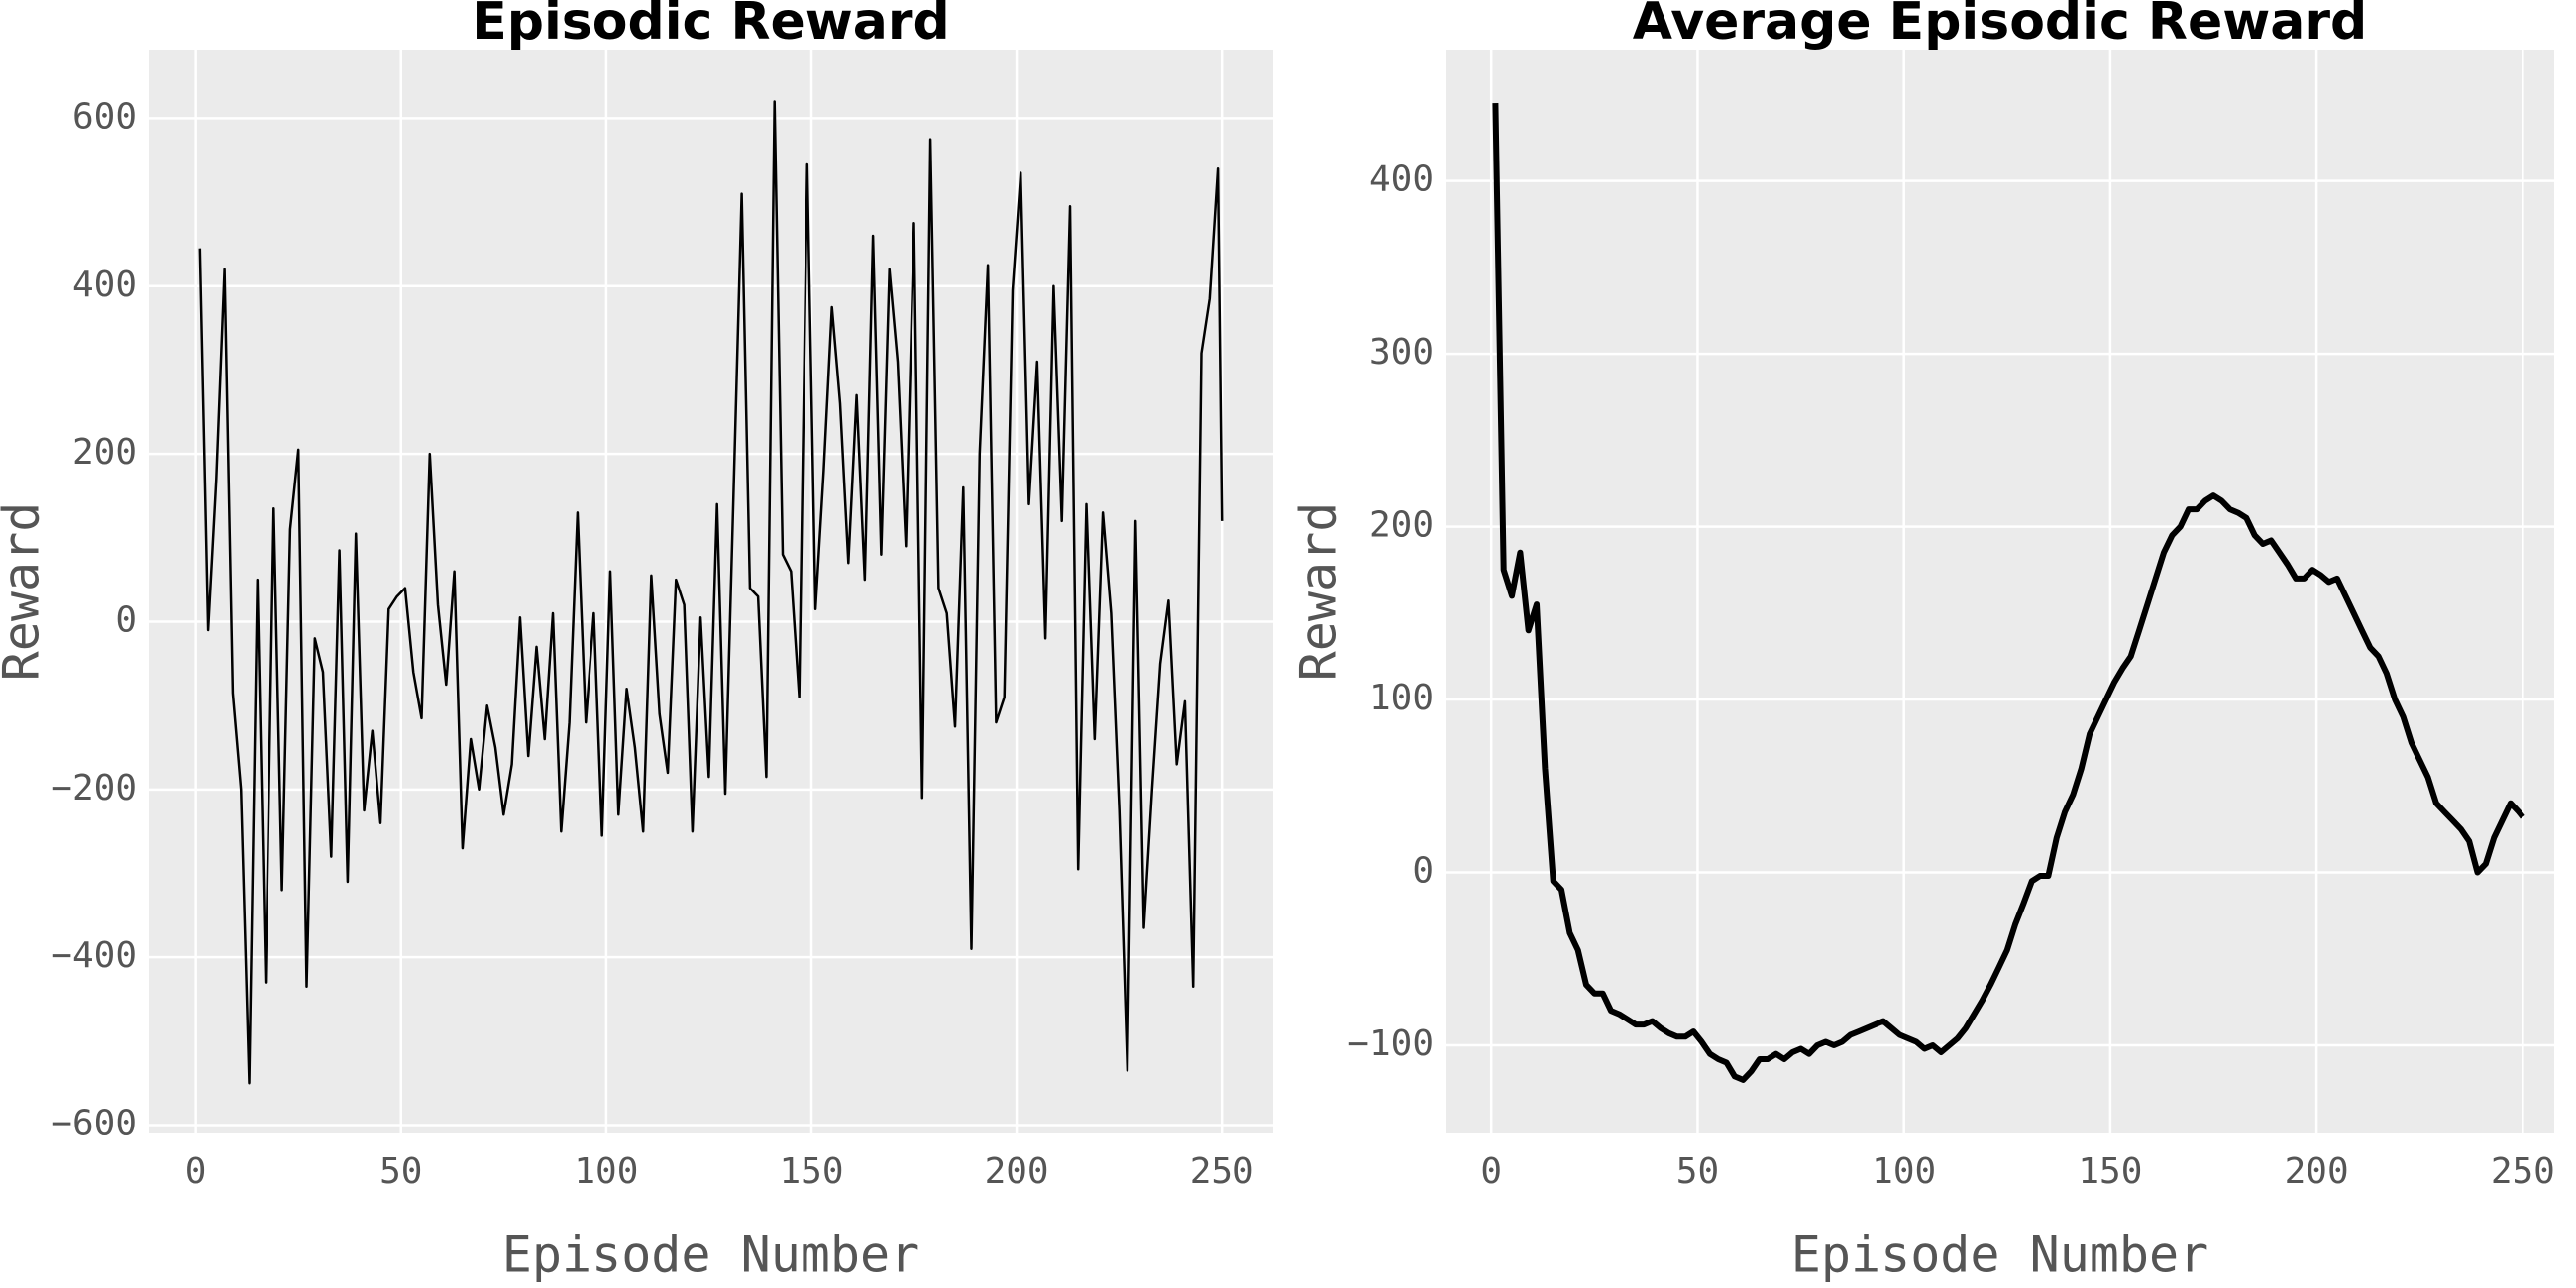 The width and height of the screenshot is (2576, 1288). I want to click on y-tick-label: −100, so click(1390, 1043).